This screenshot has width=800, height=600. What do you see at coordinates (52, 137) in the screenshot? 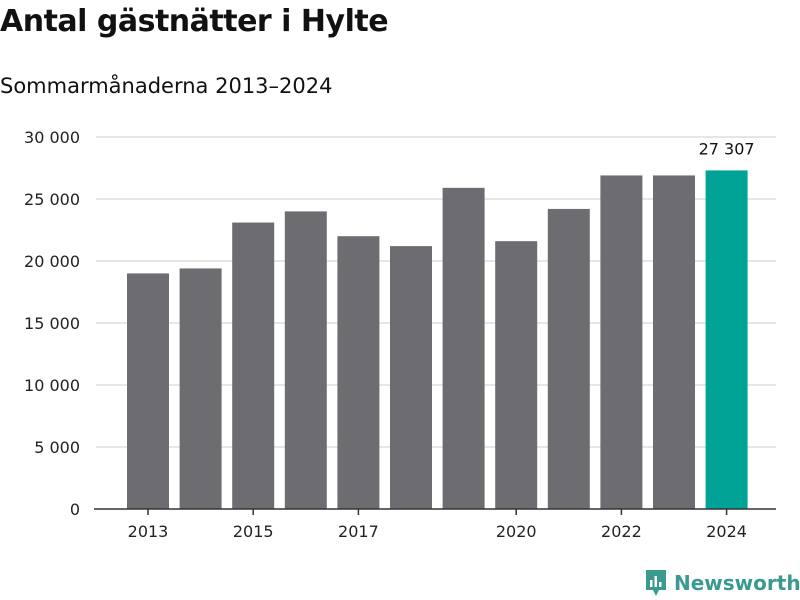
I see `y-tick-label: 30 000` at bounding box center [52, 137].